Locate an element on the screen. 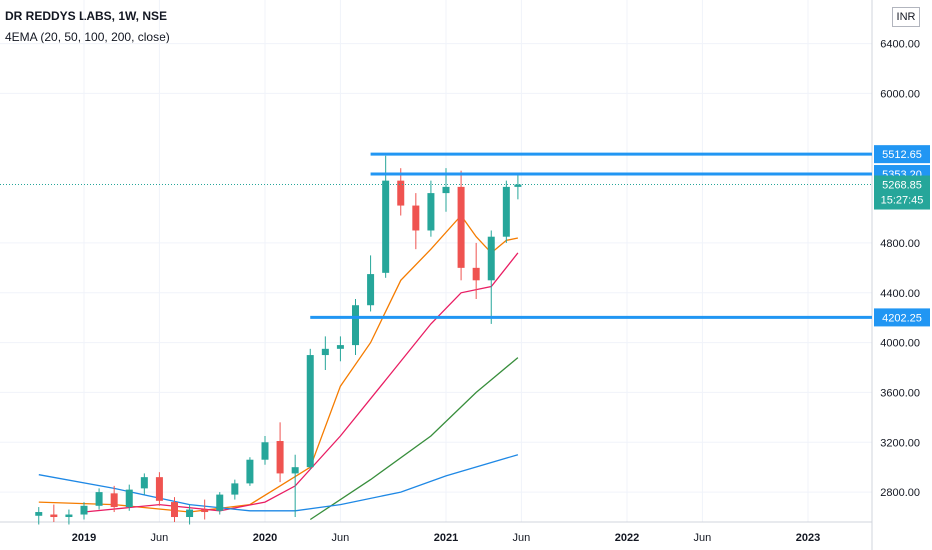  y-tick-label: 3600.00 is located at coordinates (900, 393).